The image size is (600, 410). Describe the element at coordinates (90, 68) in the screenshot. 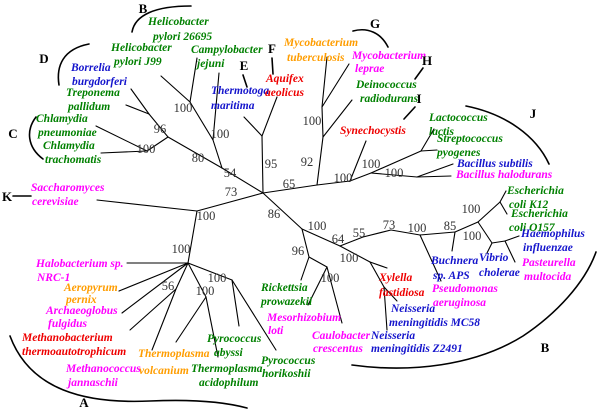

I see `taxon-label-borrelia-burgdorferi-line1: Borrelia` at that location.